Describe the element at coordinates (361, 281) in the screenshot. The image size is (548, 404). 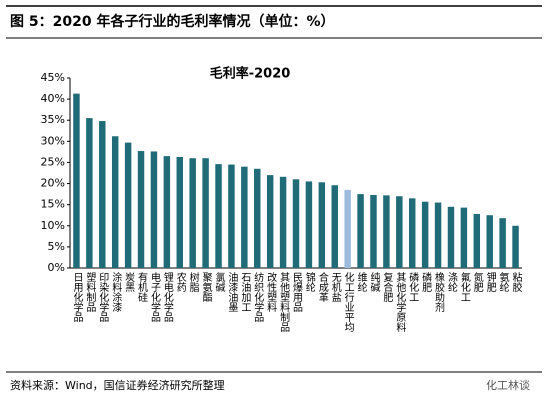
I see `x-tick-label: 维纶` at that location.